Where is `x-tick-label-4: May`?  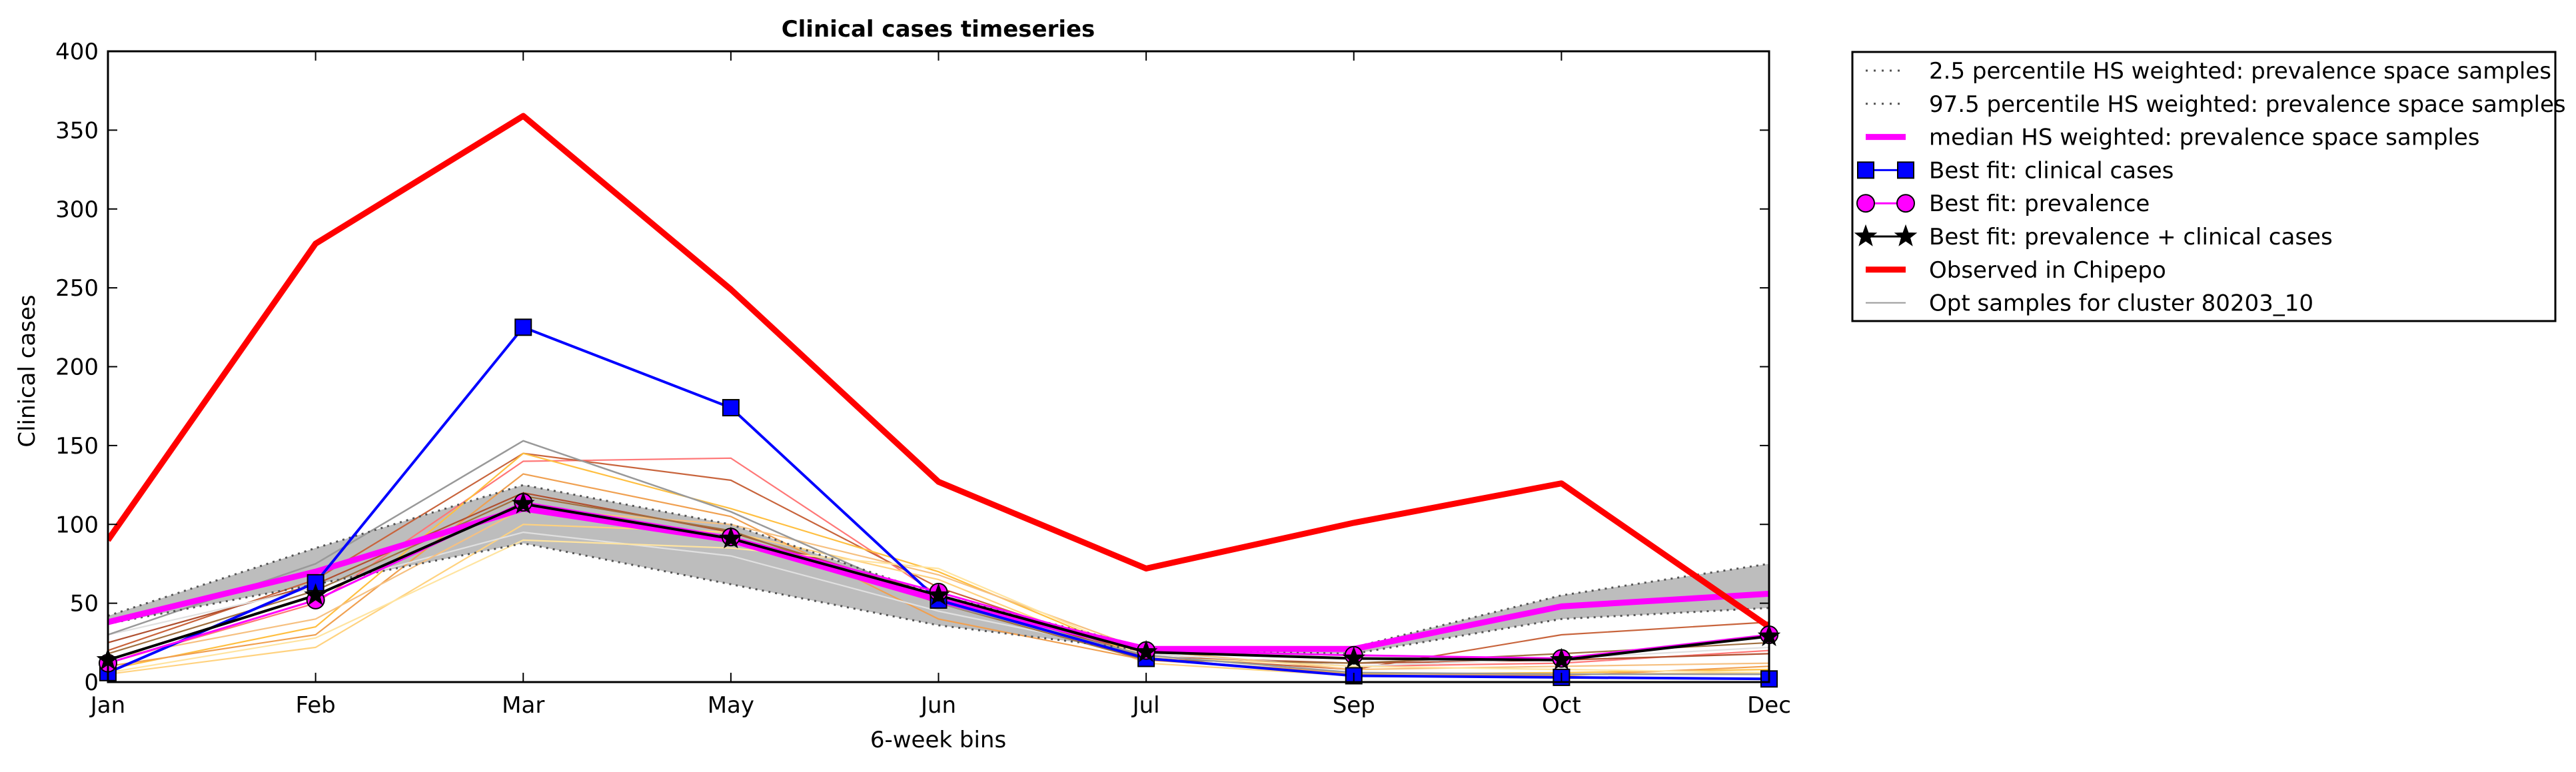
x-tick-label-4: May is located at coordinates (731, 705).